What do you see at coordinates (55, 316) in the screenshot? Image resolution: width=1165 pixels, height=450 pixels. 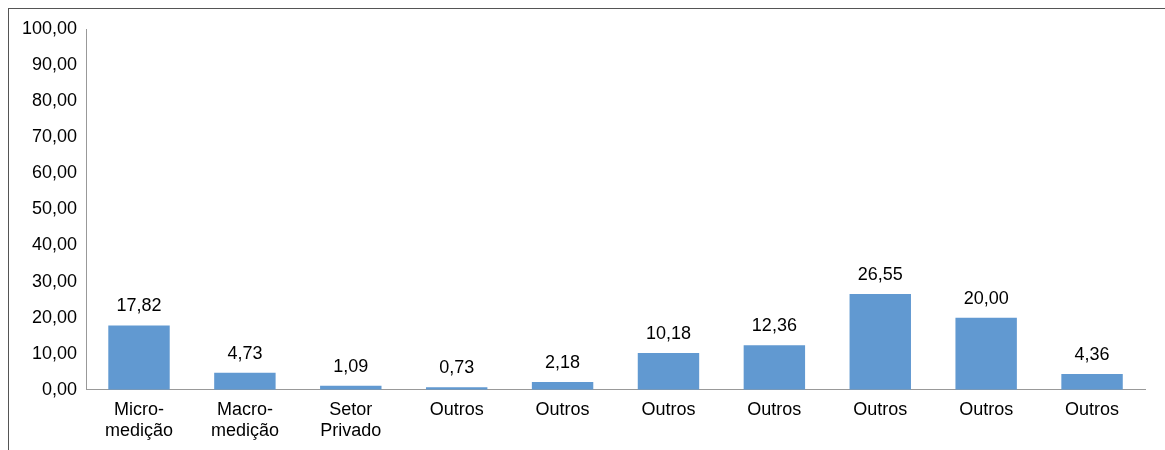 I see `y-tick-label: 20,00` at bounding box center [55, 316].